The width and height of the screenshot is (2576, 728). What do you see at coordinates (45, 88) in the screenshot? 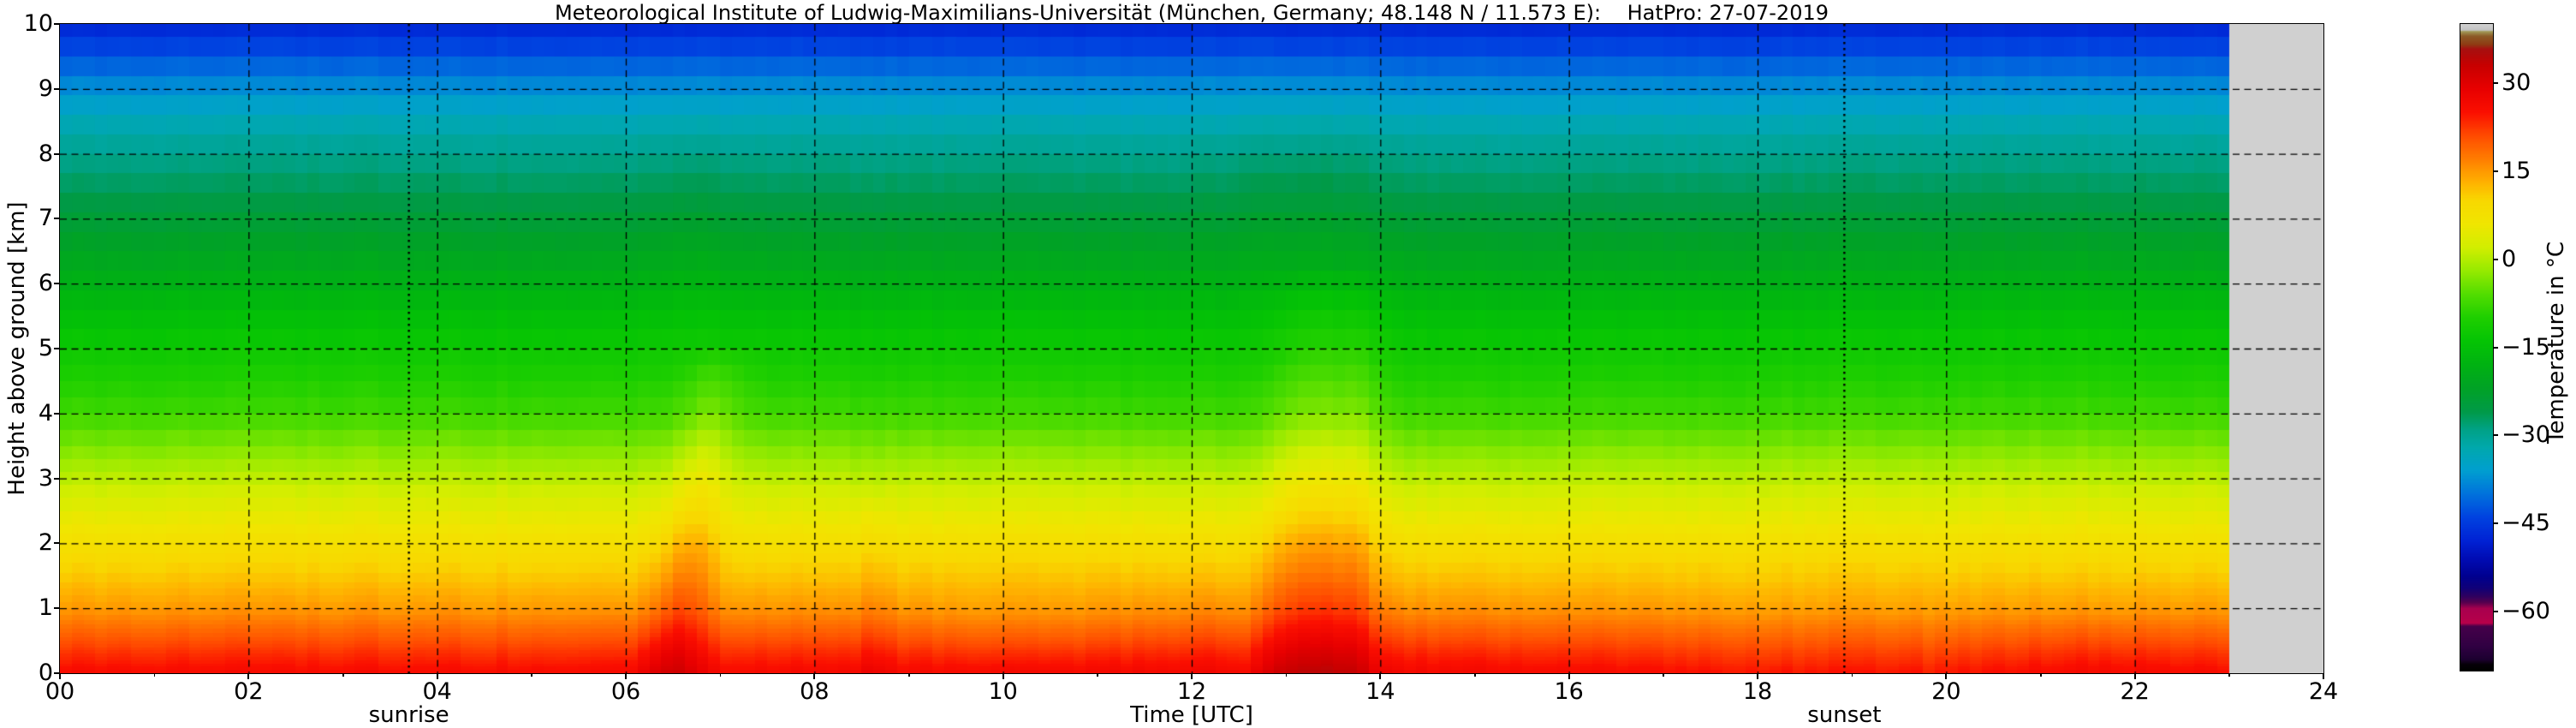
I see `y-tick-label: 9` at bounding box center [45, 88].